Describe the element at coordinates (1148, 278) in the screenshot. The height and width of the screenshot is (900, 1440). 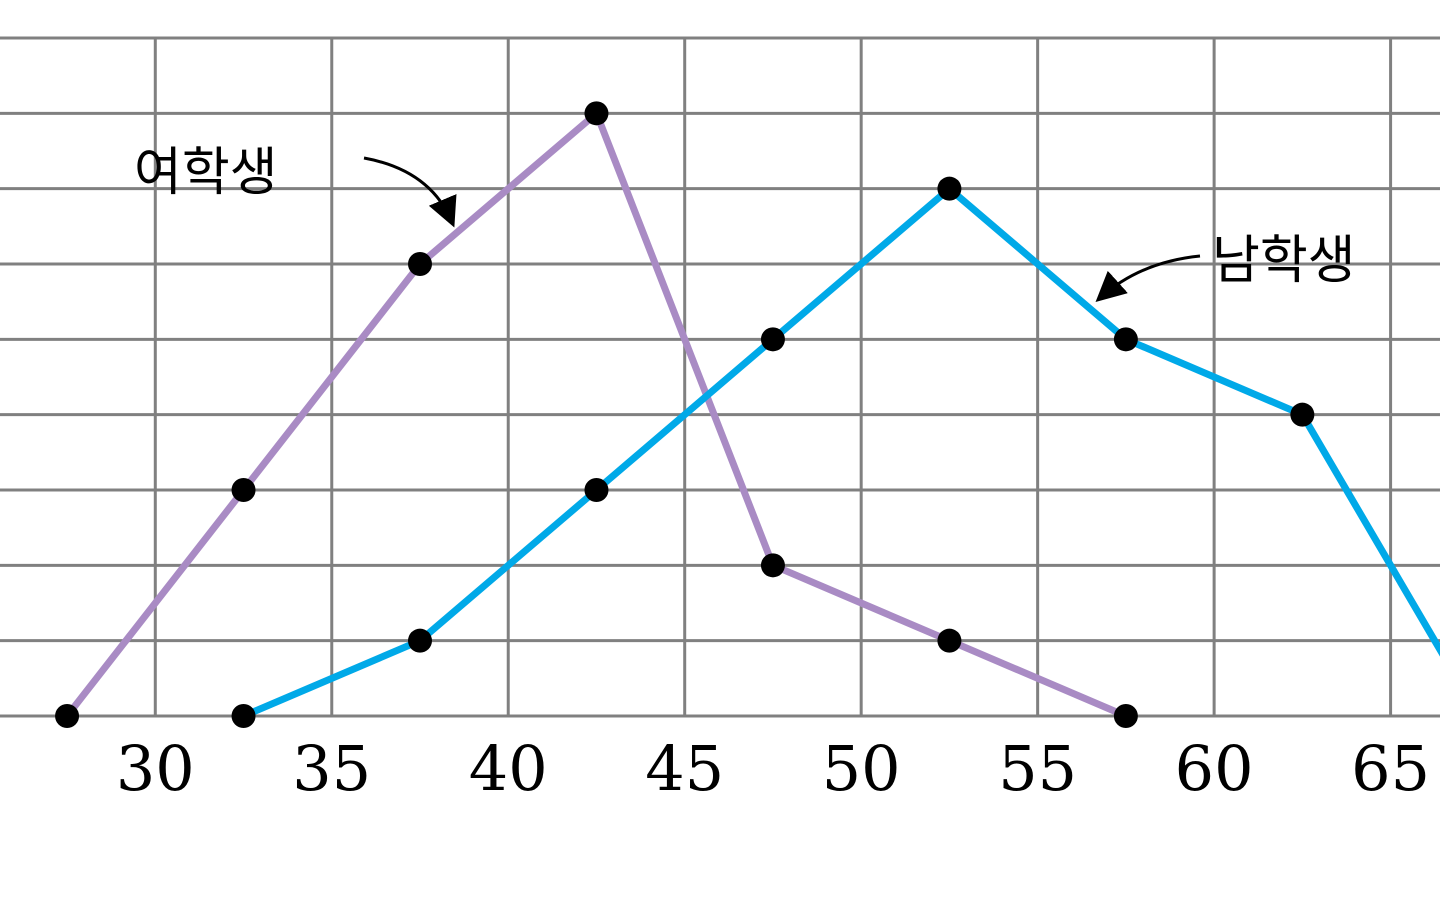
I see `male-arrow` at that location.